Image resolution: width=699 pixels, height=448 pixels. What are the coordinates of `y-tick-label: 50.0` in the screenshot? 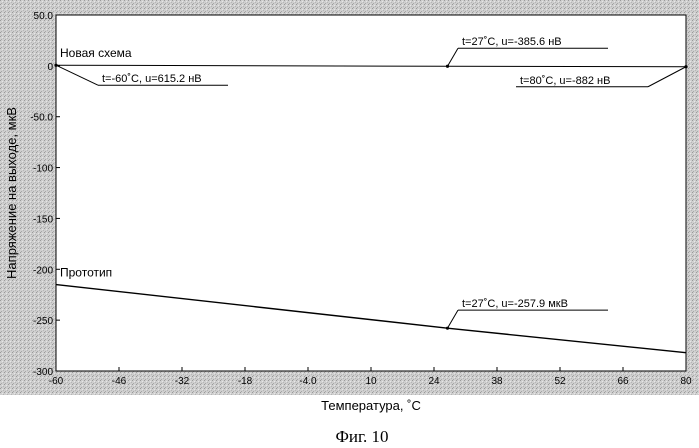 It's located at (44, 16).